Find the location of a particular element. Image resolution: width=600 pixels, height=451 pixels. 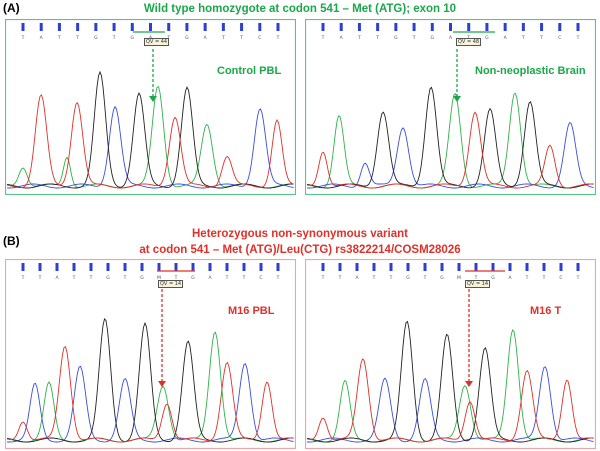

panel-label-non-neoplastic-brain: Non-neoplastic Brain is located at coordinates (530, 71).